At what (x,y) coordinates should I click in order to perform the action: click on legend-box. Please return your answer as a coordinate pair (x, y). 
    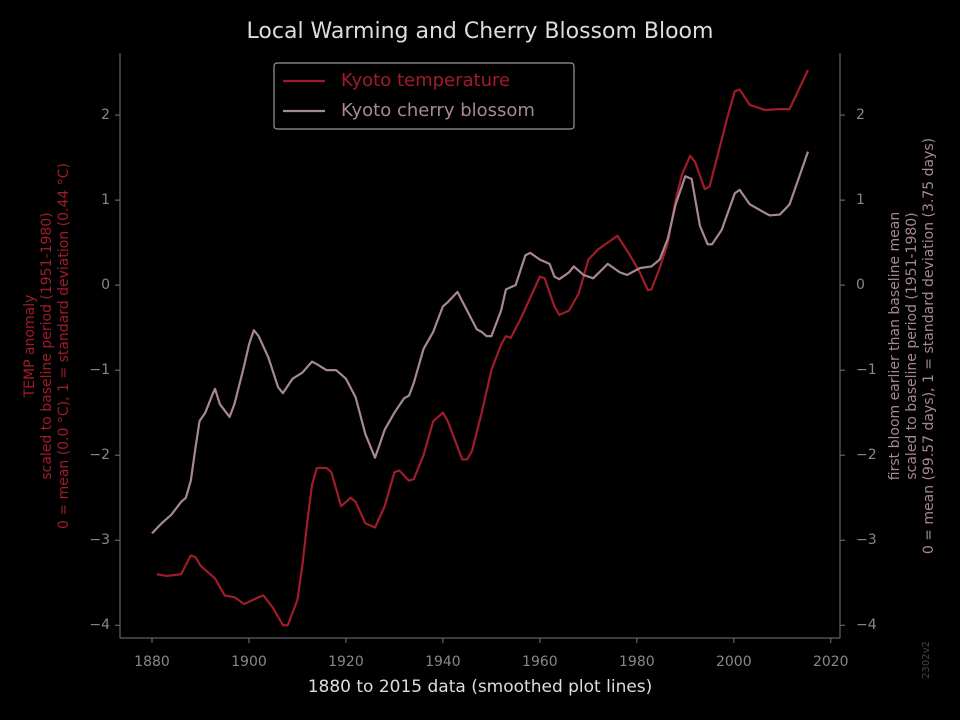
    Looking at the image, I should click on (424, 96).